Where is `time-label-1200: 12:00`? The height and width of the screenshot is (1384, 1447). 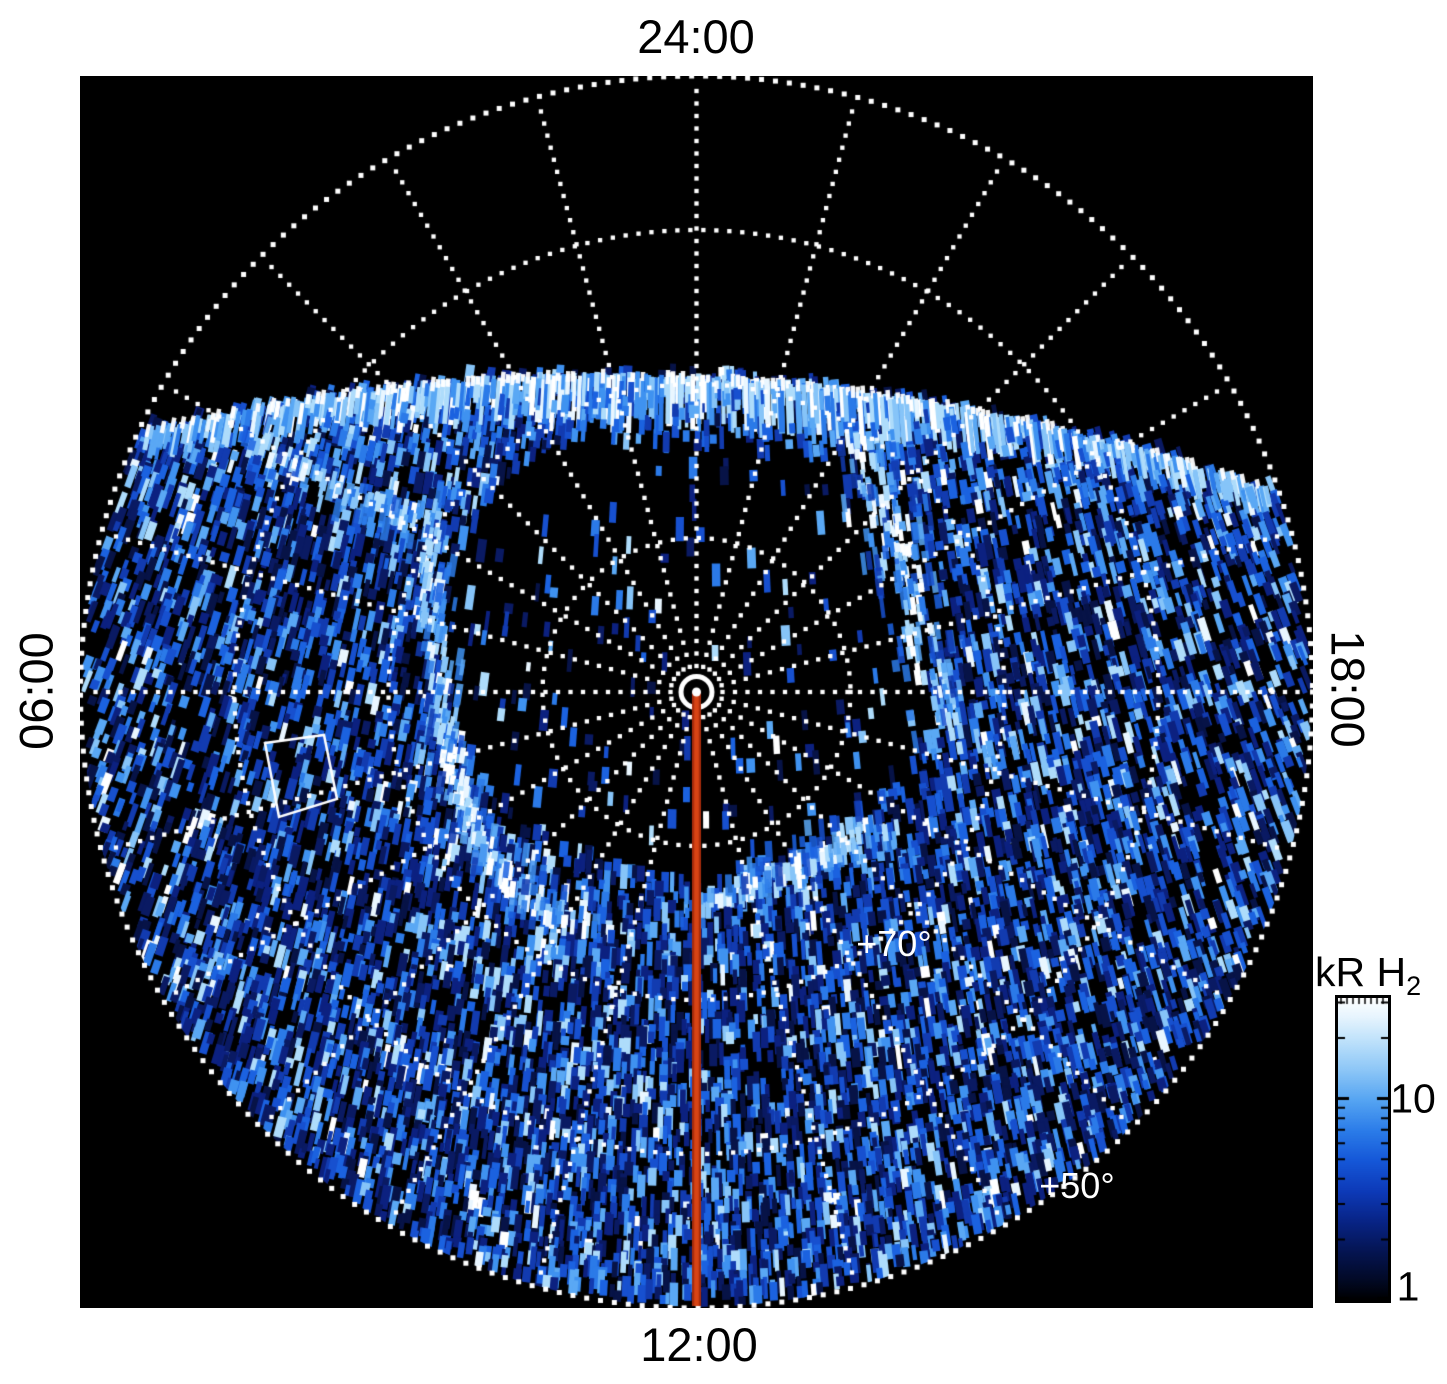
time-label-1200: 12:00 is located at coordinates (699, 1344).